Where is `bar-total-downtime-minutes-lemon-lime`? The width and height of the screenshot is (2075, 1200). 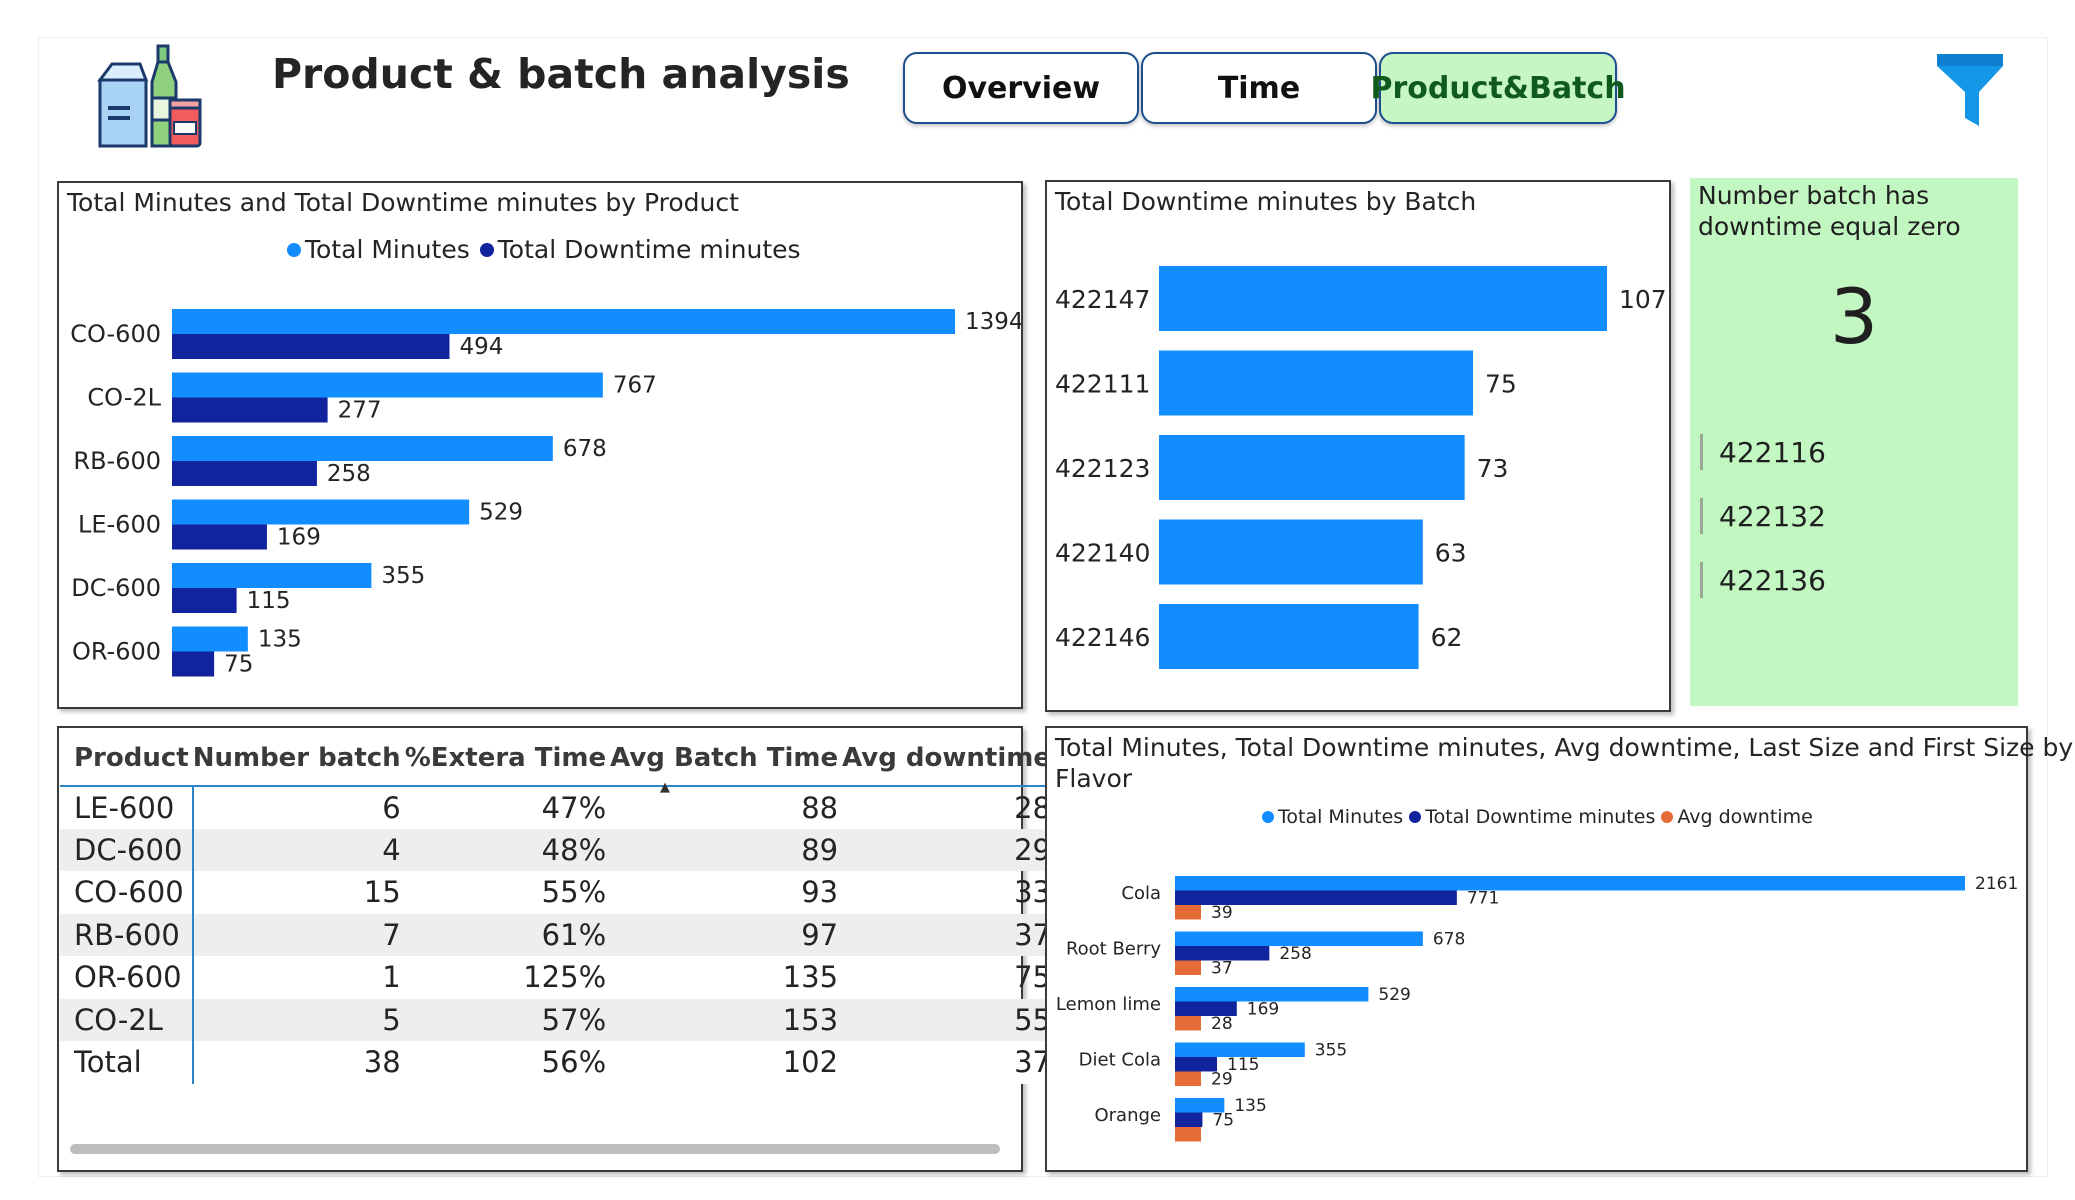
bar-total-downtime-minutes-lemon-lime is located at coordinates (1206, 1008).